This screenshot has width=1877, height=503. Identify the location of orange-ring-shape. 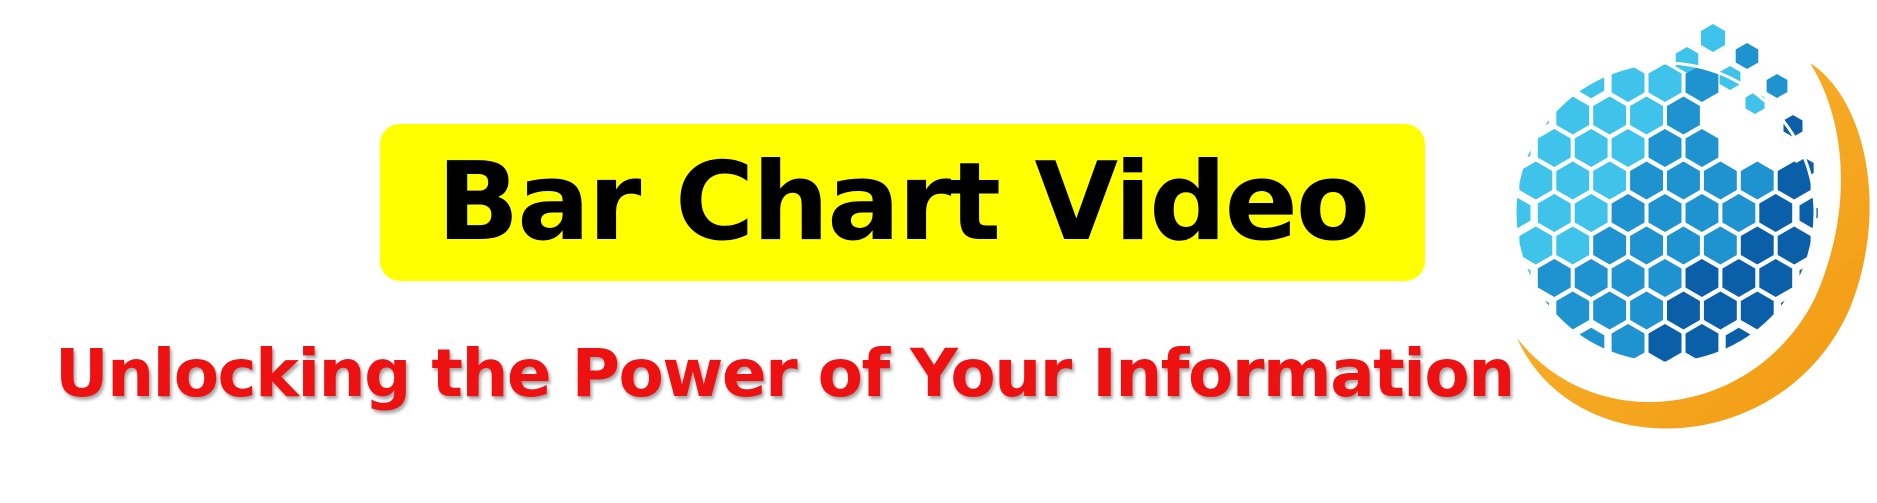
(1693, 246).